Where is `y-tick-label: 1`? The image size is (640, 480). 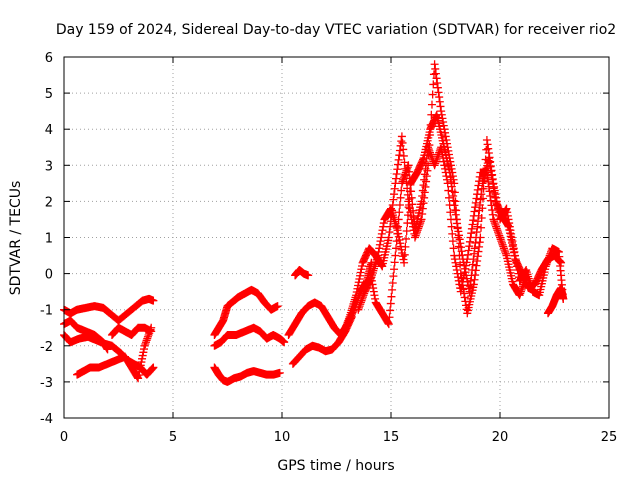
y-tick-label: 1 is located at coordinates (49, 239).